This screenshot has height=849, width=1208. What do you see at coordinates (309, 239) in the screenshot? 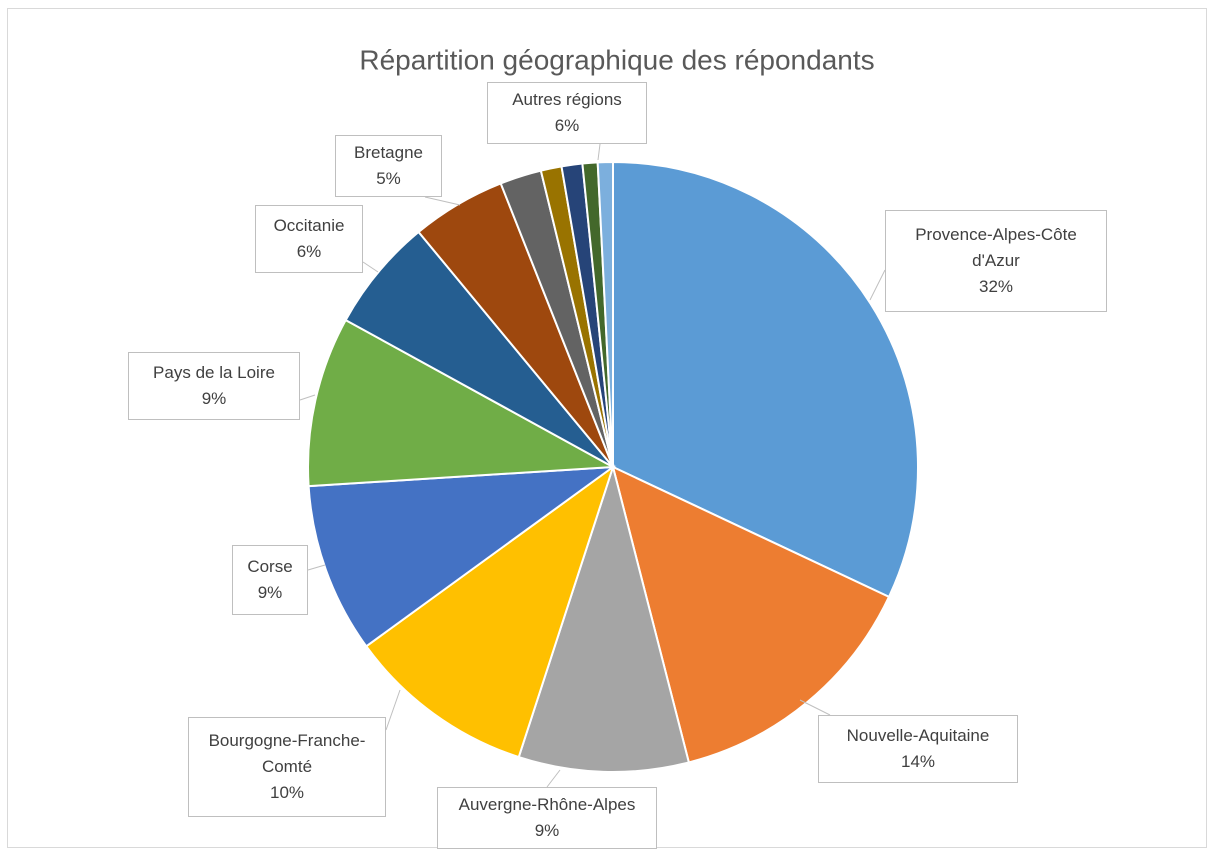
I see `data-label: Occitanie 6%` at bounding box center [309, 239].